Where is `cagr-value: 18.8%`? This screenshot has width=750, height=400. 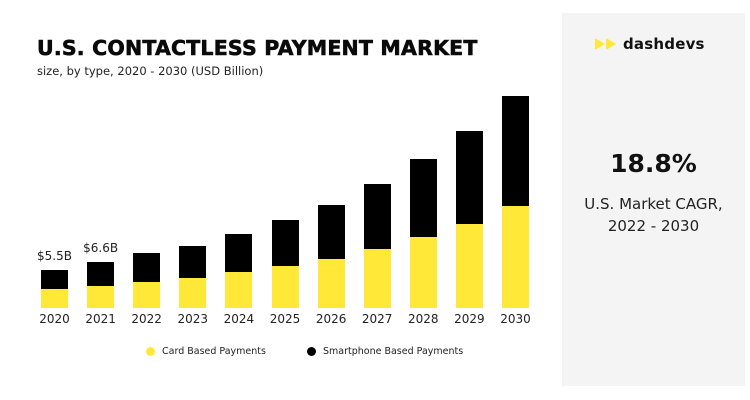
cagr-value: 18.8% is located at coordinates (653, 163).